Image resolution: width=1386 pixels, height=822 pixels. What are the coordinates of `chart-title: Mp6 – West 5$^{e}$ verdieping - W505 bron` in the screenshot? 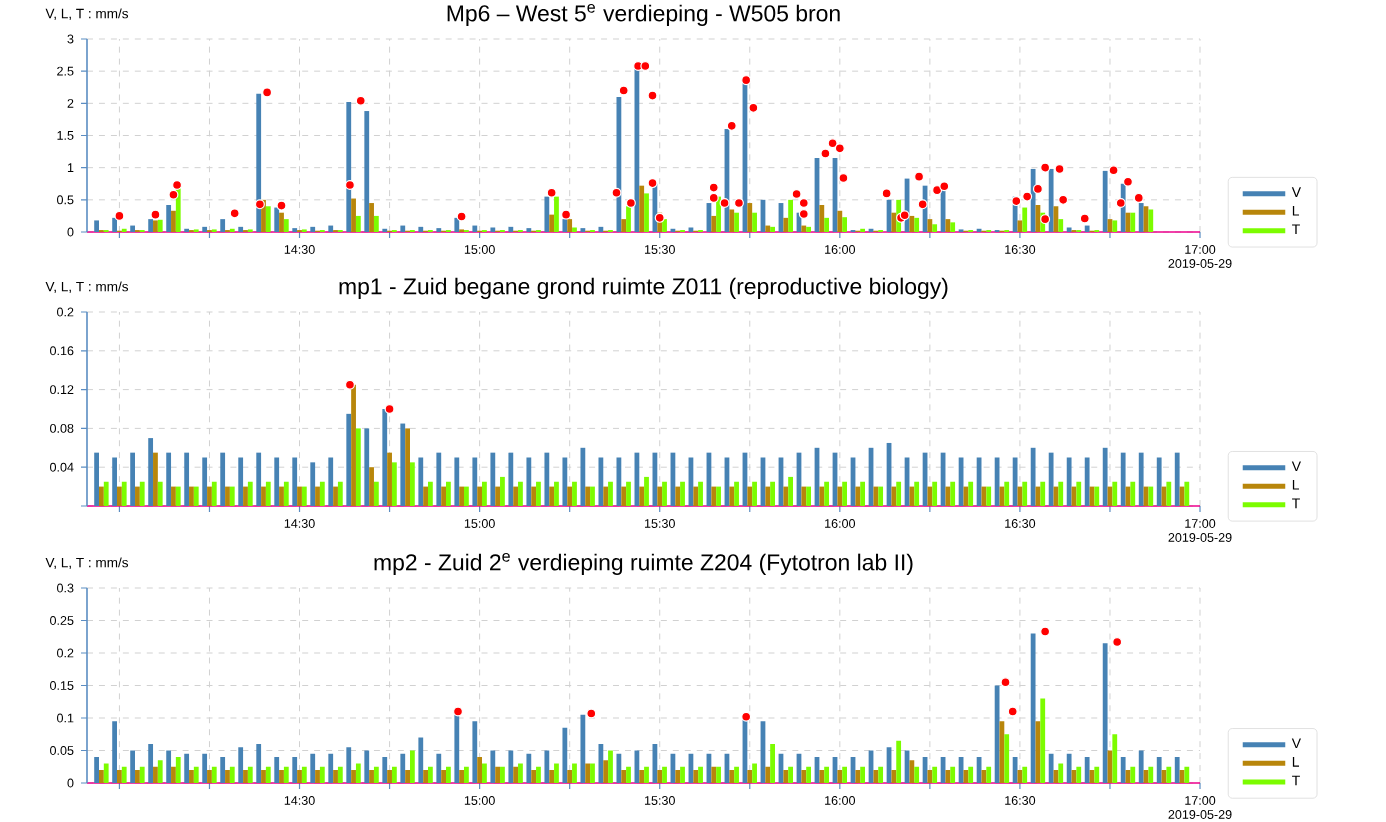 It's located at (643, 14).